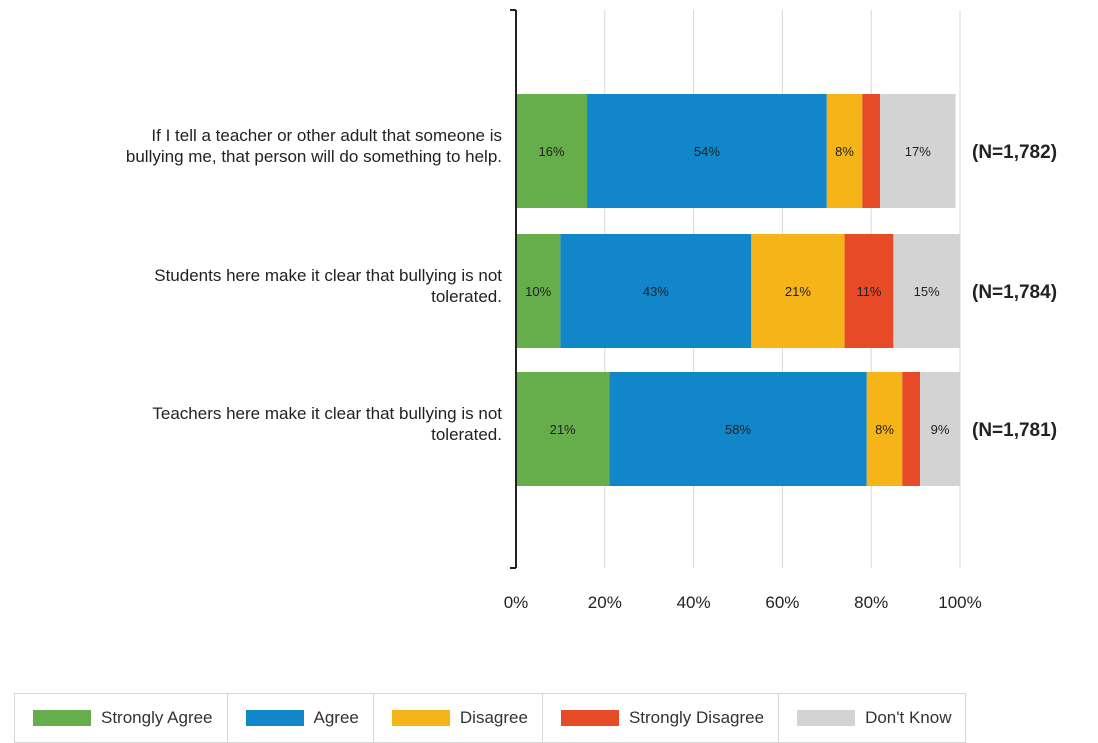 Image resolution: width=1098 pixels, height=743 pixels. What do you see at coordinates (274, 718) in the screenshot?
I see `legend-swatch-agree` at bounding box center [274, 718].